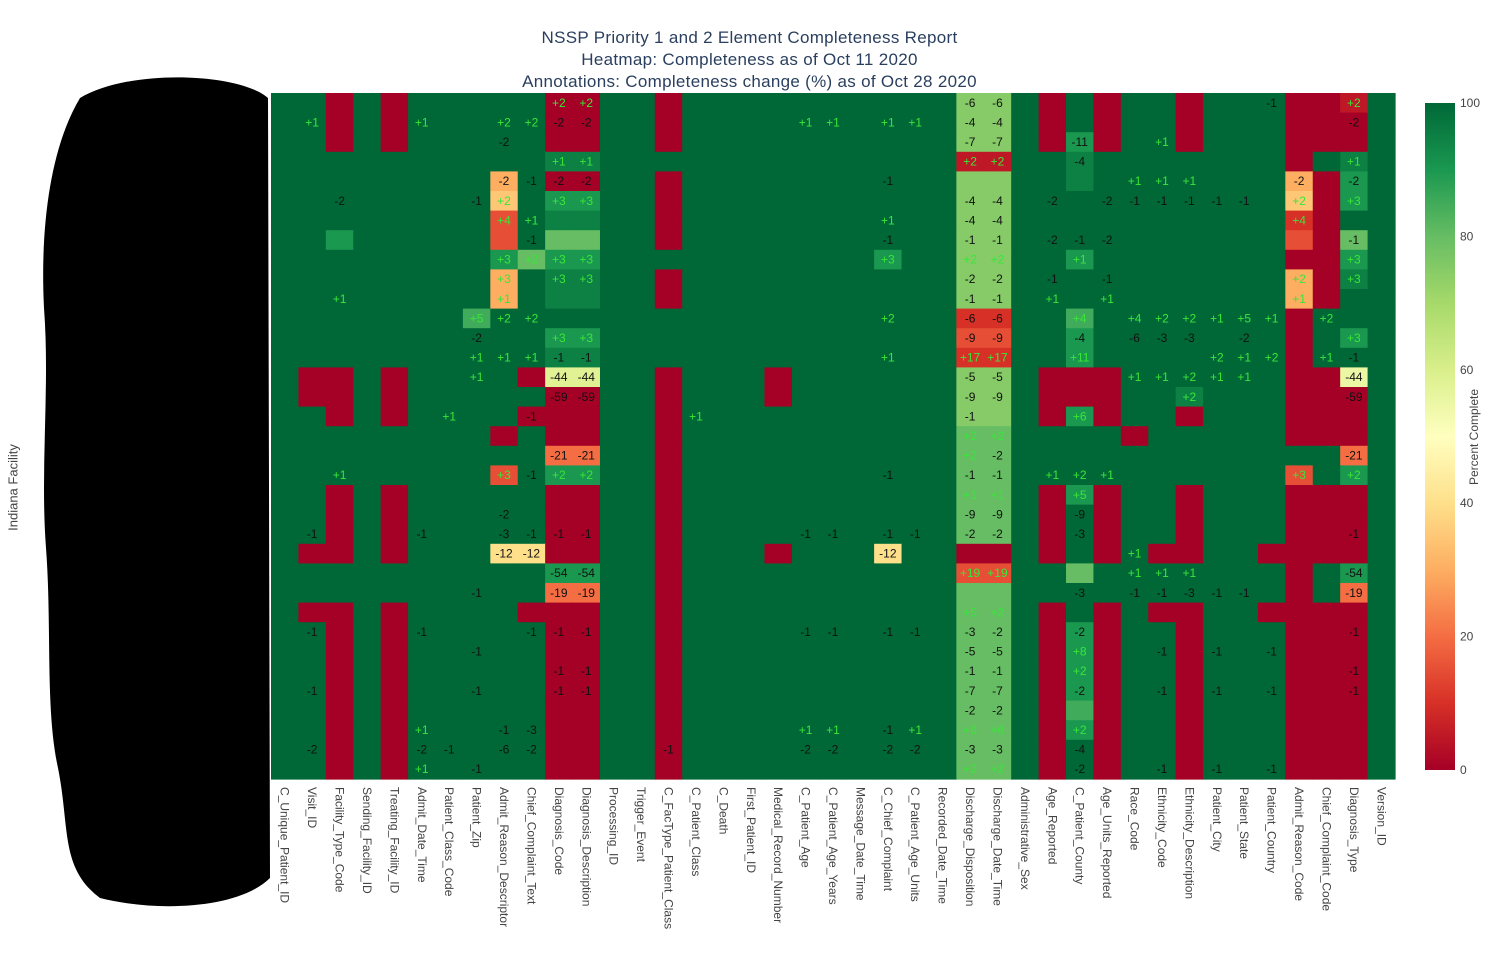  Describe the element at coordinates (1080, 495) in the screenshot. I see `heatmap-annotation: +5` at that location.